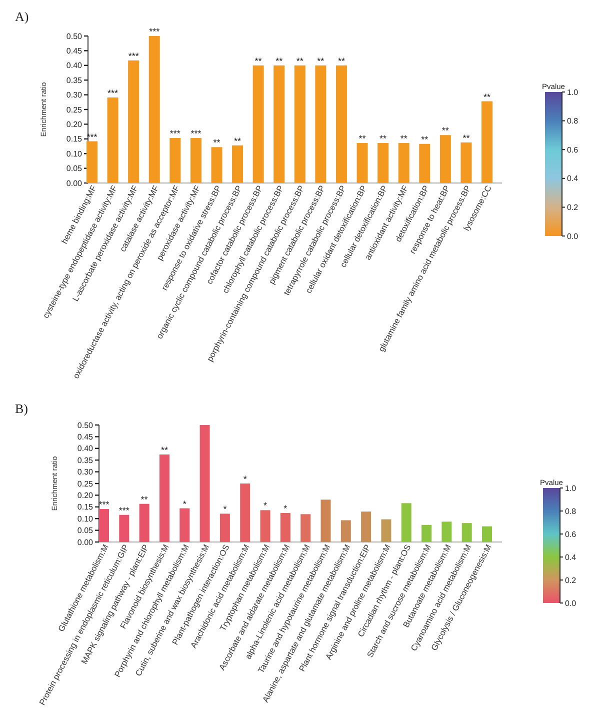 The height and width of the screenshot is (713, 600). I want to click on chart-title: A), so click(22, 16).